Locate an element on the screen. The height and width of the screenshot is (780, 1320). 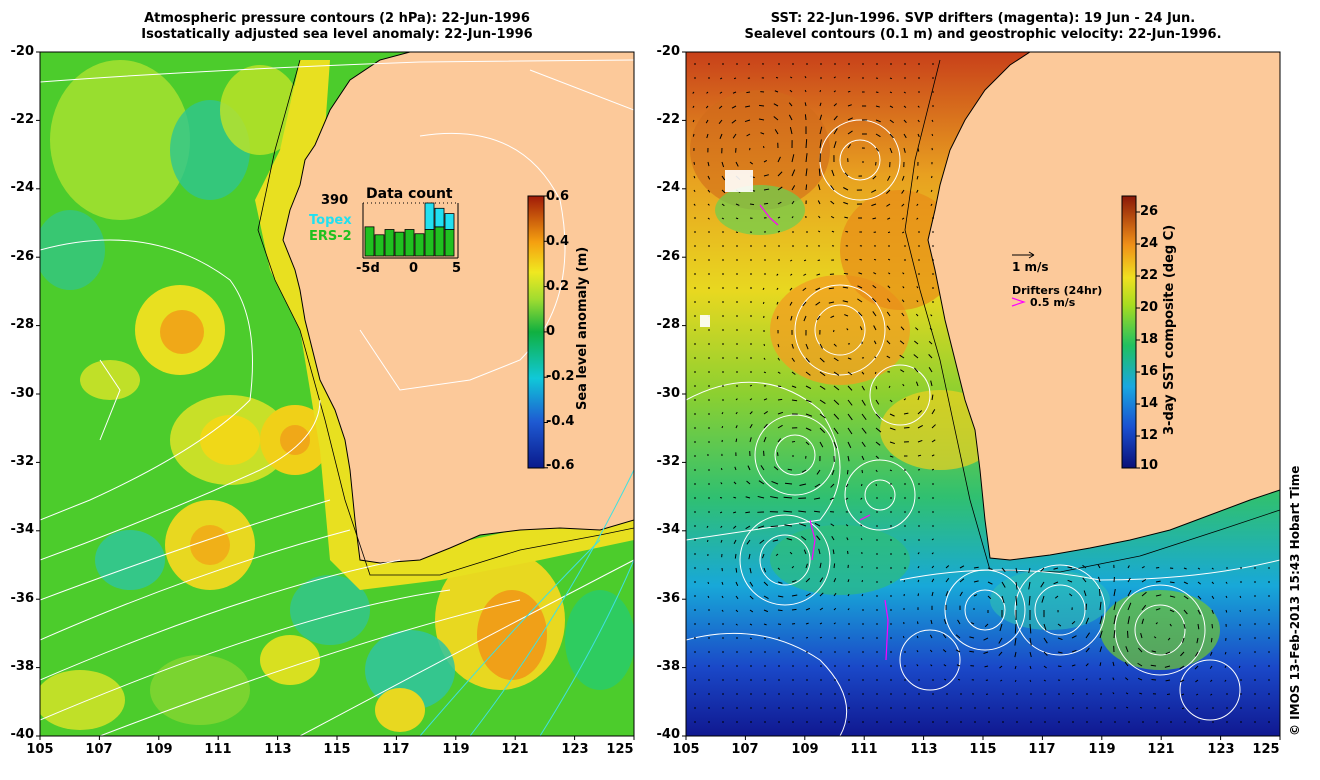
lat-label: -40 is located at coordinates (668, 734).